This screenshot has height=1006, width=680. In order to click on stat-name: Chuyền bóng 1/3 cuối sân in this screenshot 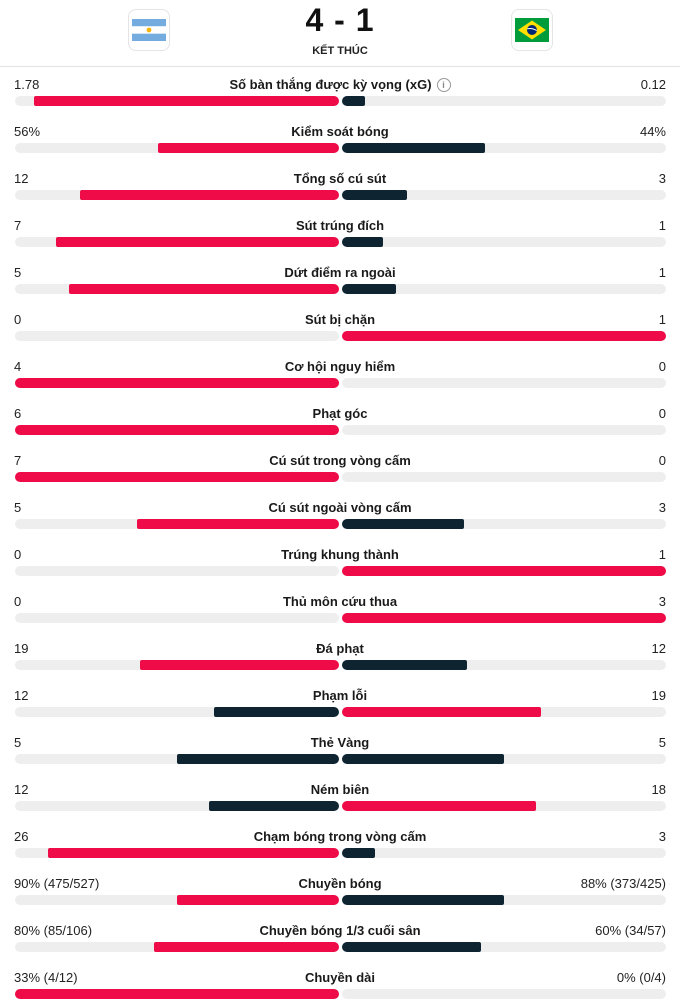, I will do `click(340, 931)`.